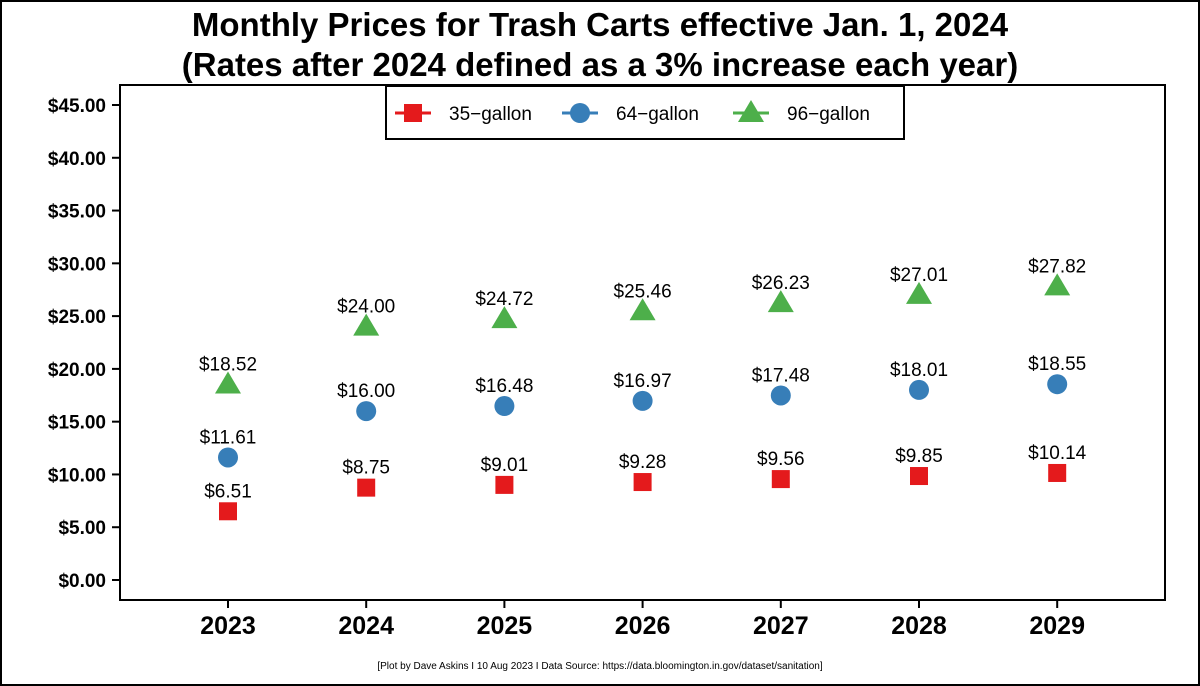  Describe the element at coordinates (77, 212) in the screenshot. I see `y-tick-label: $35.00` at that location.